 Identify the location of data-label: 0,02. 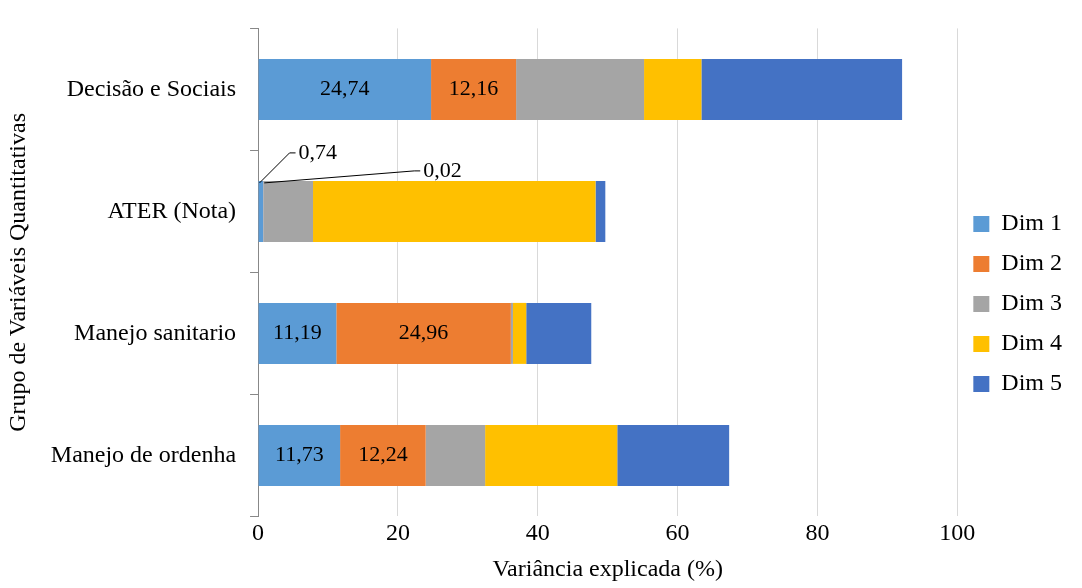
(442, 169).